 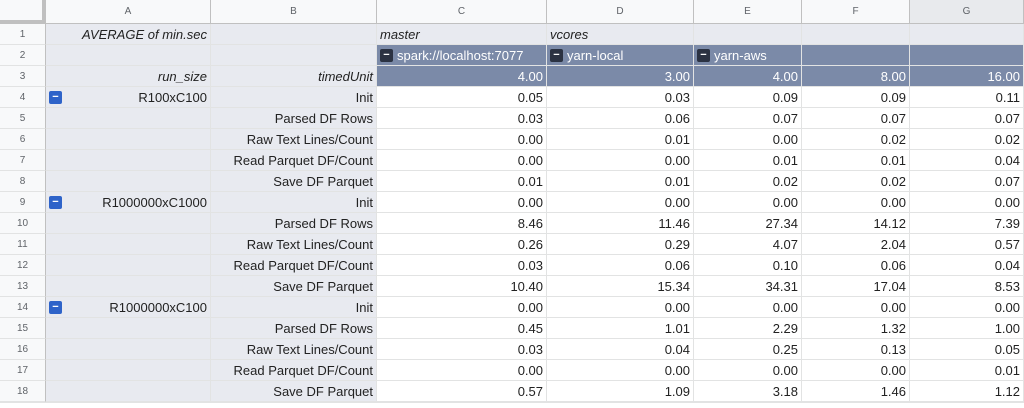 I want to click on value-cell: 0.10, so click(x=748, y=265).